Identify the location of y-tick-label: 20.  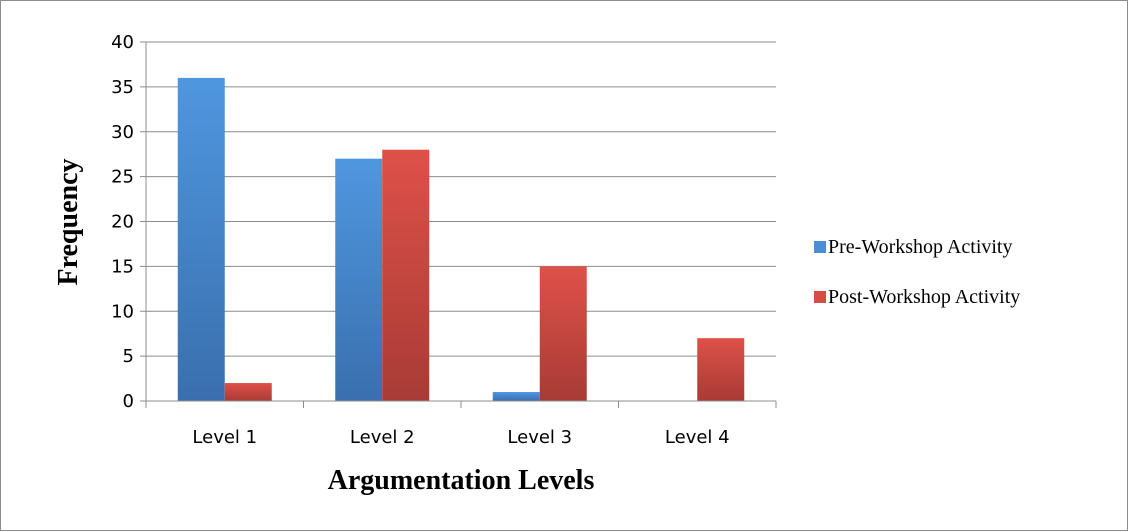
(122, 222).